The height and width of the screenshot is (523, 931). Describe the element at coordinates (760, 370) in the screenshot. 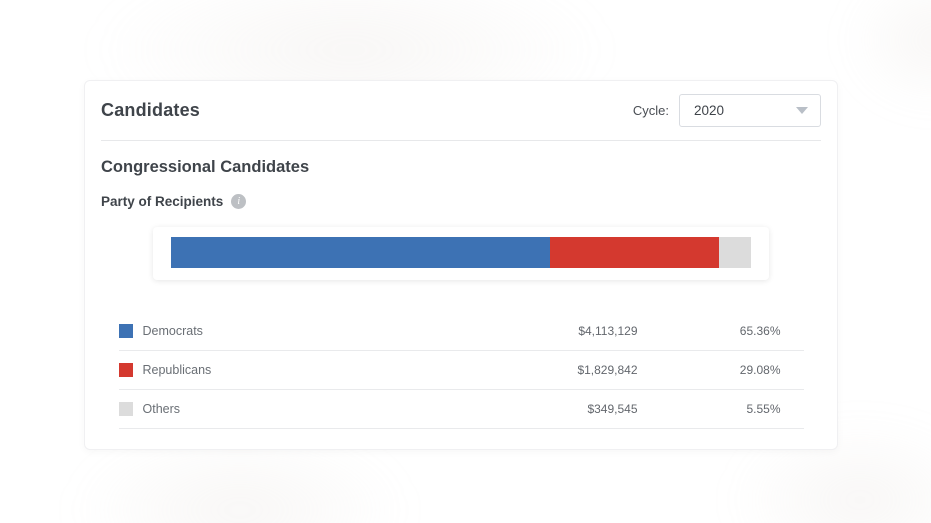

I see `legend-percent: 29.08%` at that location.